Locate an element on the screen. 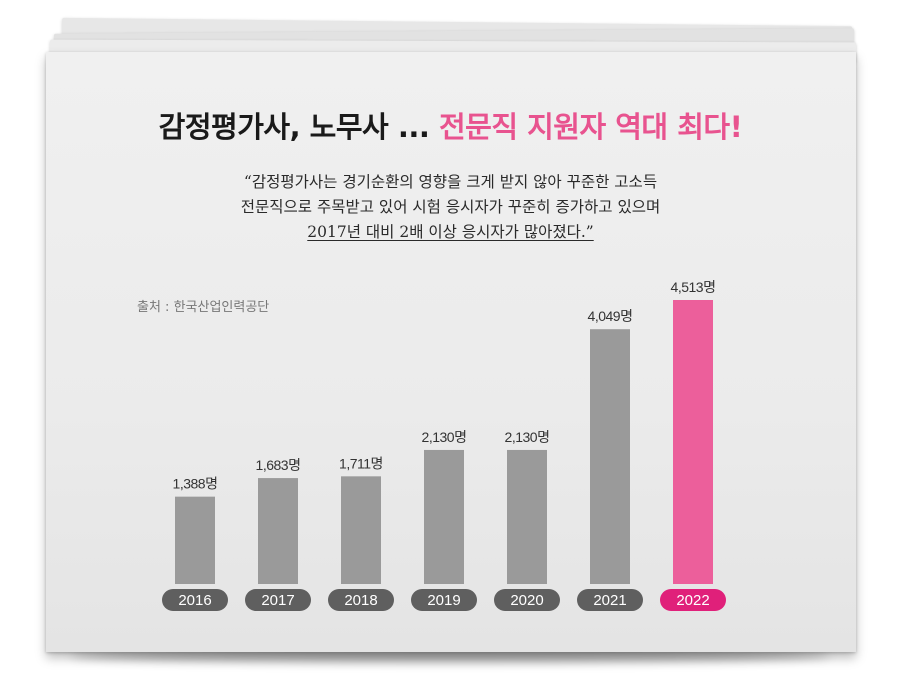 Image resolution: width=901 pixels, height=678 pixels. quote-line-1: “감정평가사는 경기순환의 영향을 크게 받지 않아 꾸준한 고소득 is located at coordinates (450, 182).